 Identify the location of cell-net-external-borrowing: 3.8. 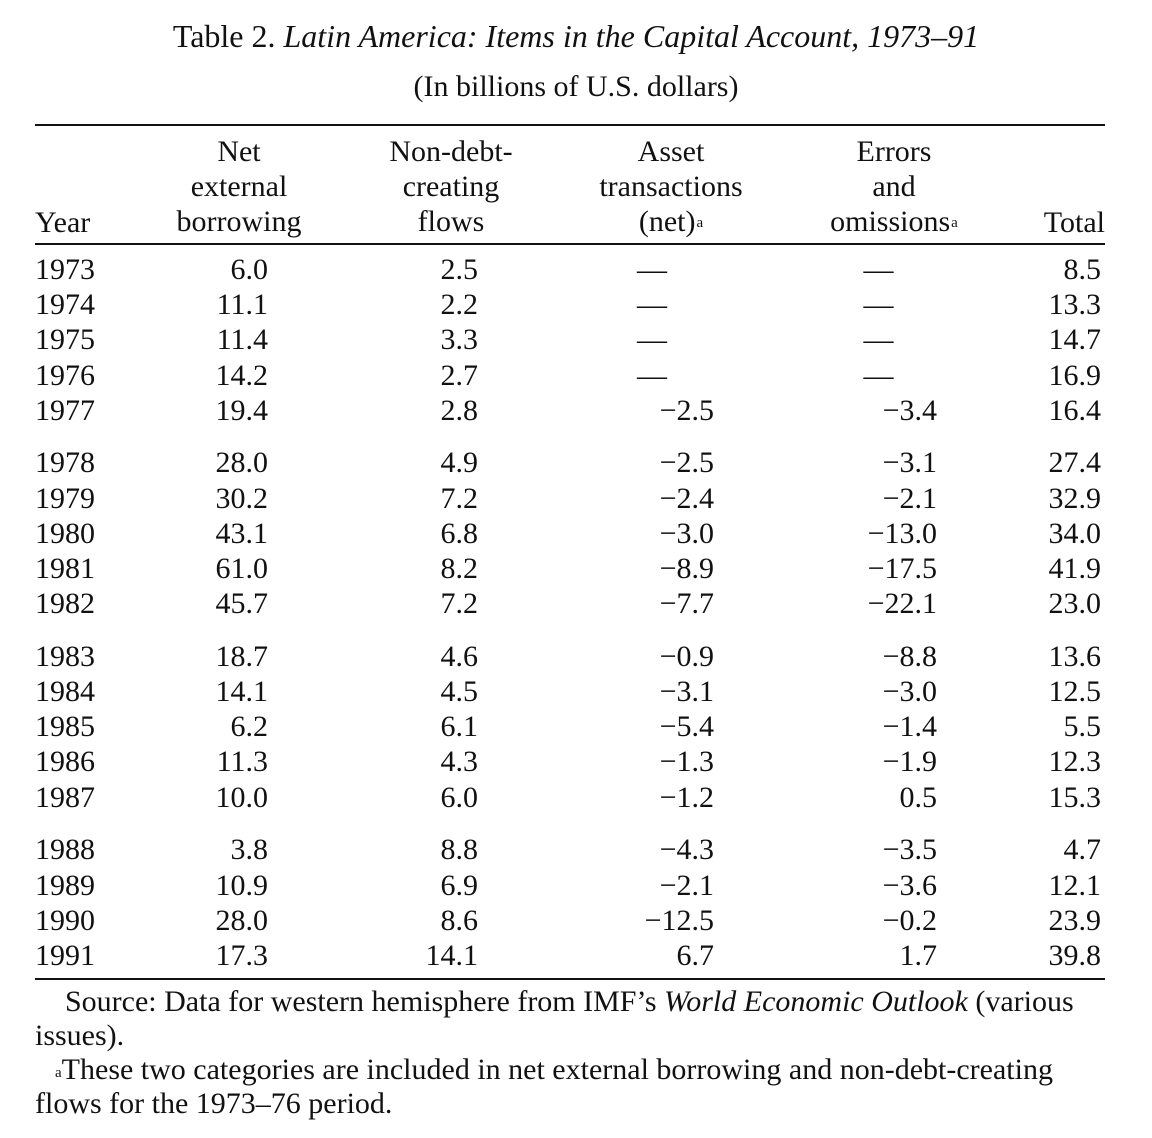
(249, 850).